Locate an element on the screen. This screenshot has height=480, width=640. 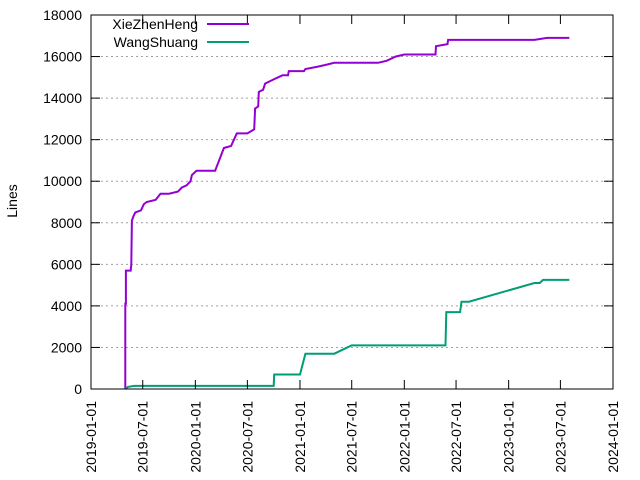
y-tick-label: 6000 is located at coordinates (66, 264).